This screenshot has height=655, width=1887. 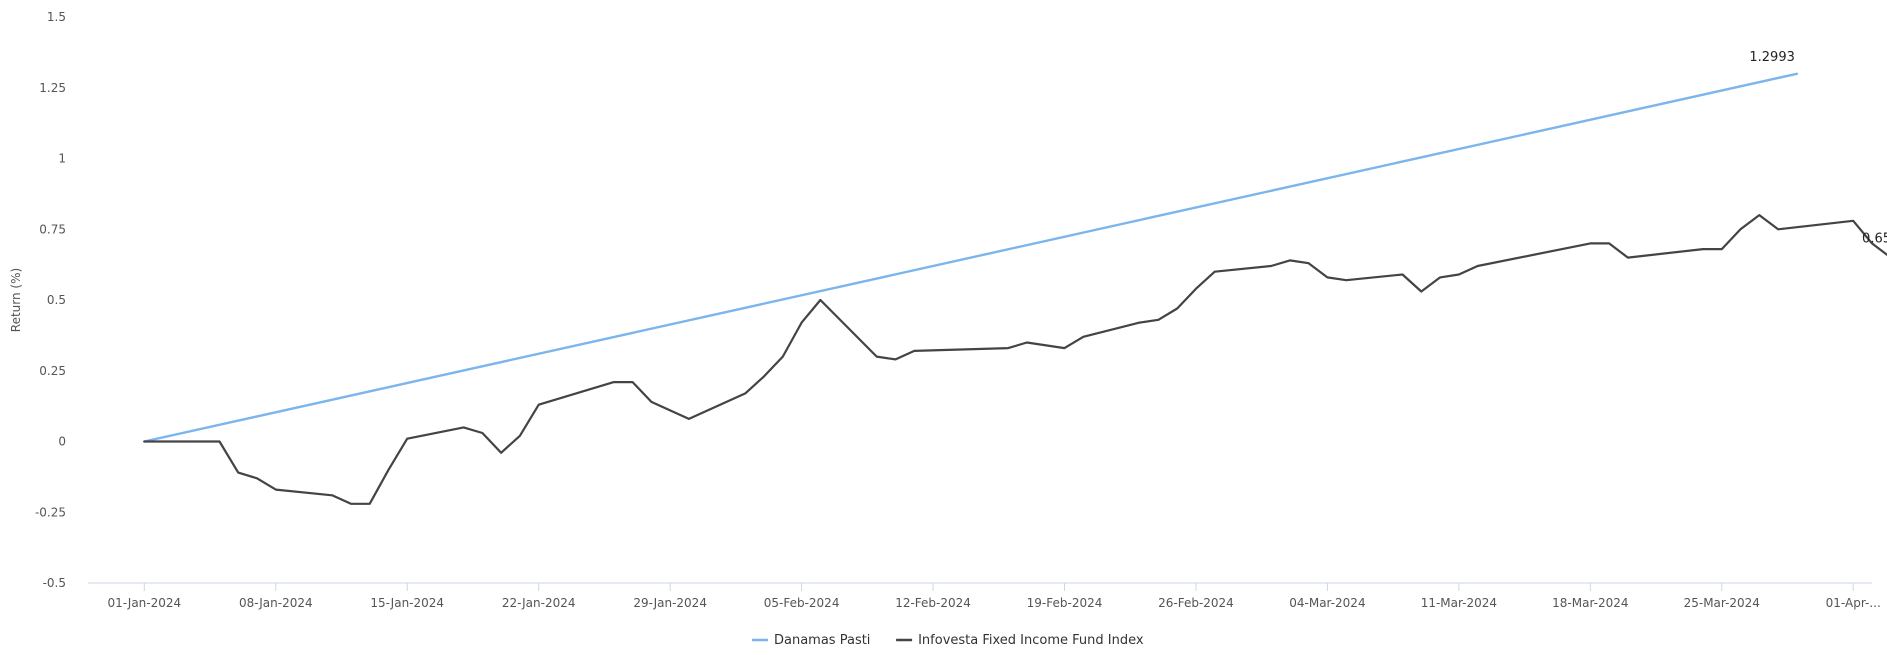 I want to click on x-tick-label: 01-Jan-2024, so click(x=145, y=603).